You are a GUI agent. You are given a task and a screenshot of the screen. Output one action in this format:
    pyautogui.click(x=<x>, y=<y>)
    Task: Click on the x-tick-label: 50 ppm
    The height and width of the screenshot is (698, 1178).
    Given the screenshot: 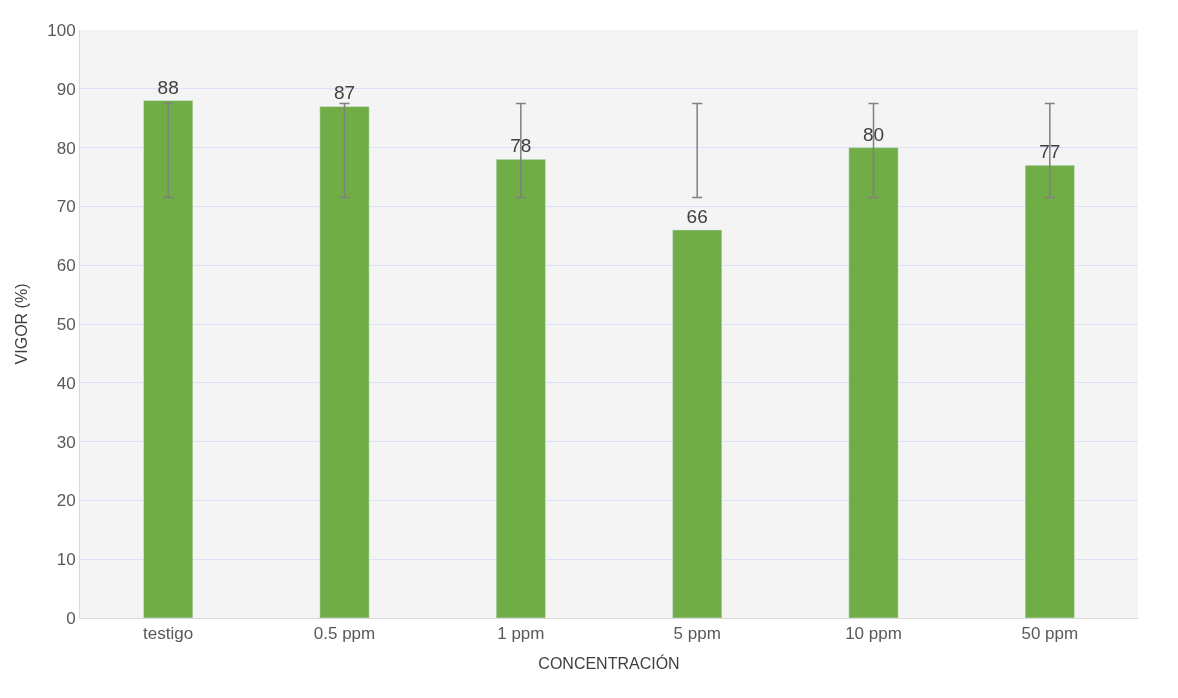 What is the action you would take?
    pyautogui.click(x=1050, y=634)
    